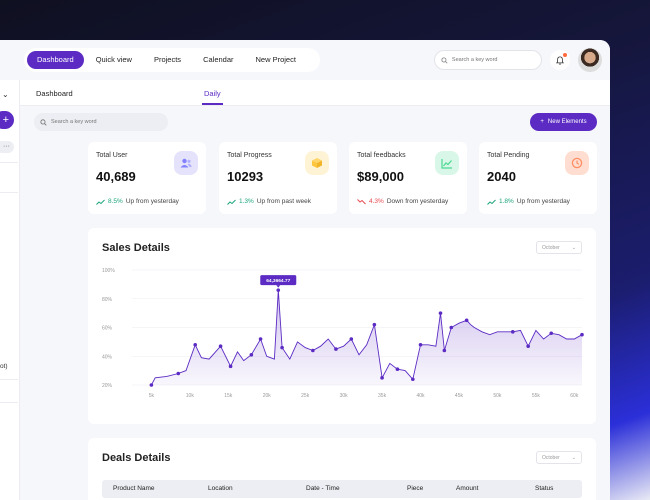 The width and height of the screenshot is (650, 500). I want to click on x-tick-label: 55k, so click(536, 396).